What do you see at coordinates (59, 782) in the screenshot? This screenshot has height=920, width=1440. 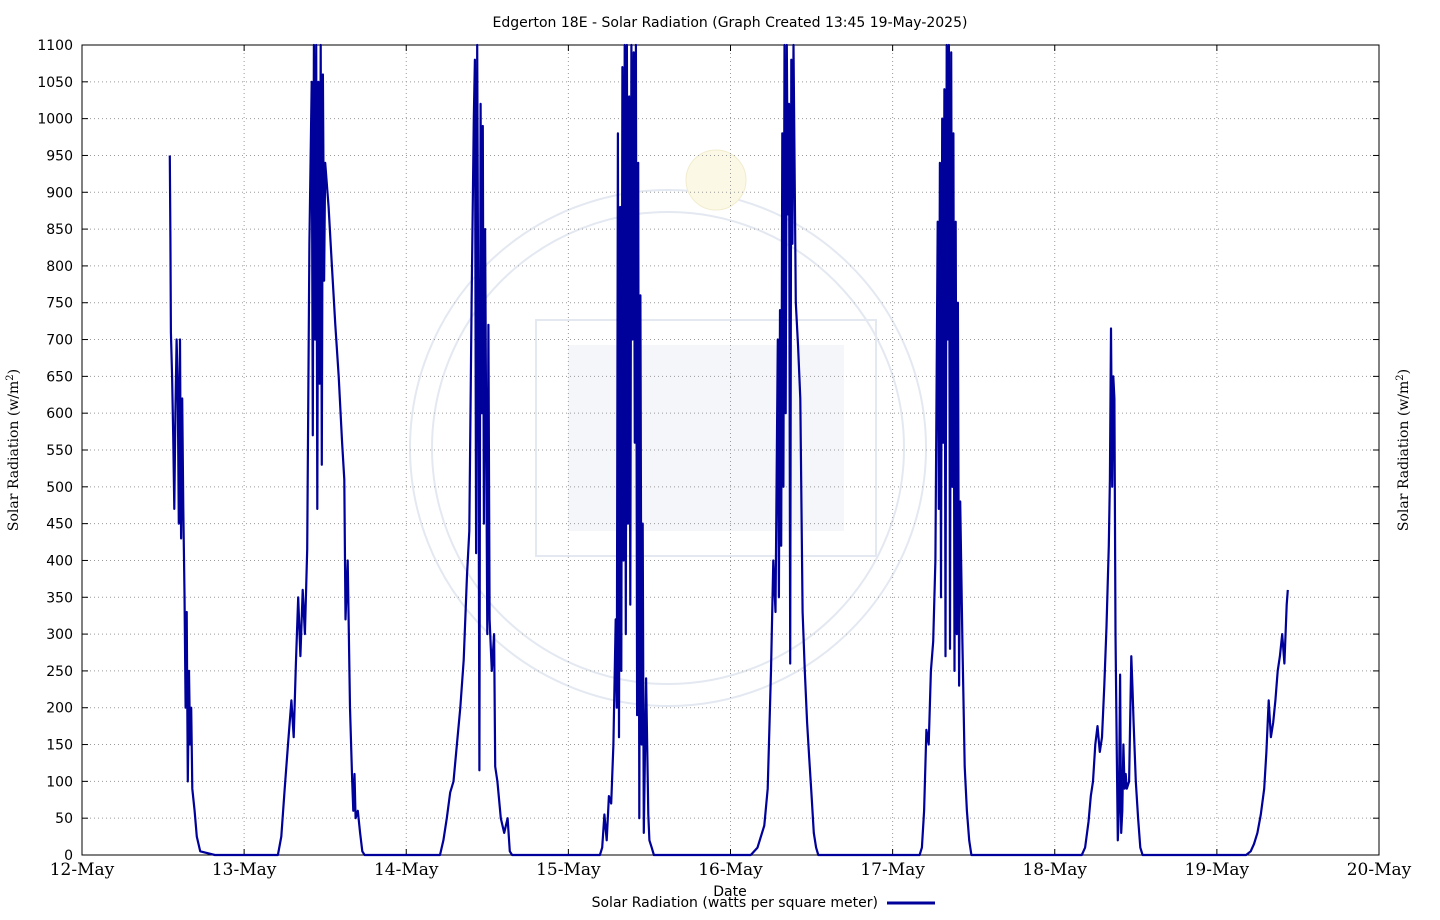 I see `y-tick-label: 100` at bounding box center [59, 782].